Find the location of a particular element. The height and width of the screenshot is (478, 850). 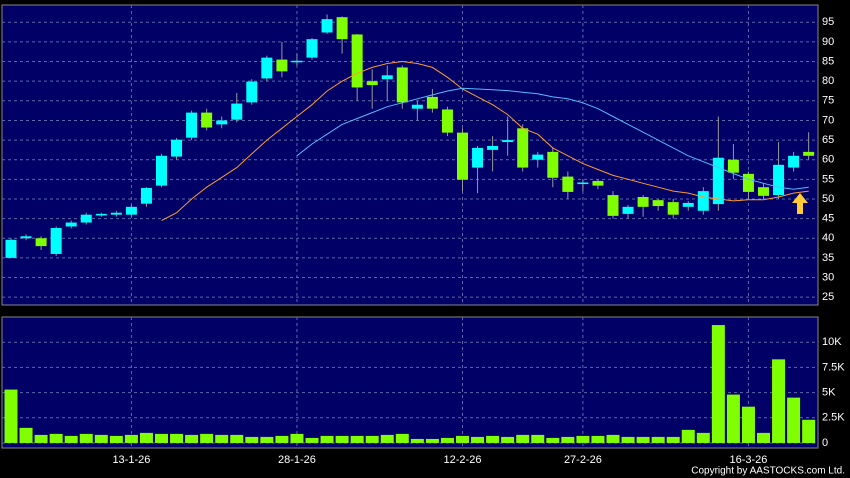

y-tick-label: 45 is located at coordinates (828, 219).